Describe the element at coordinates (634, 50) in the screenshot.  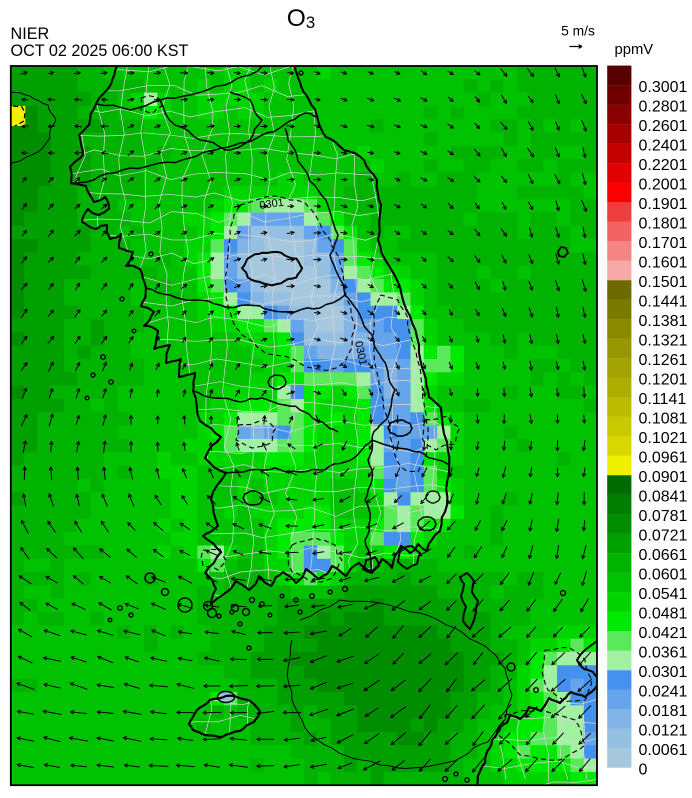
I see `svg-text: ppmV` at that location.